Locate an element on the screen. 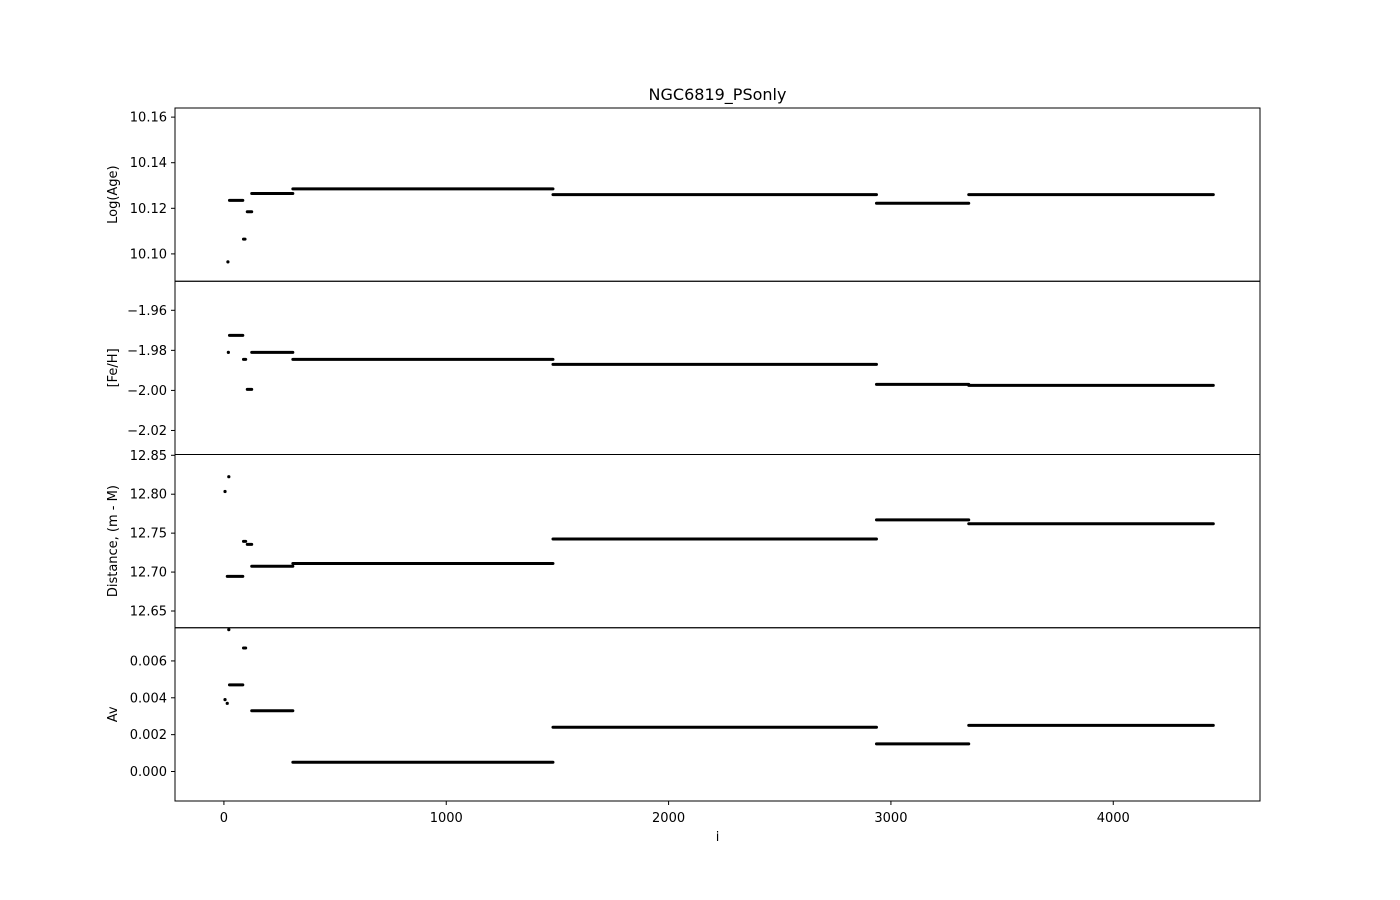 The image size is (1400, 900). y-tick-label: 12.75 is located at coordinates (148, 534).